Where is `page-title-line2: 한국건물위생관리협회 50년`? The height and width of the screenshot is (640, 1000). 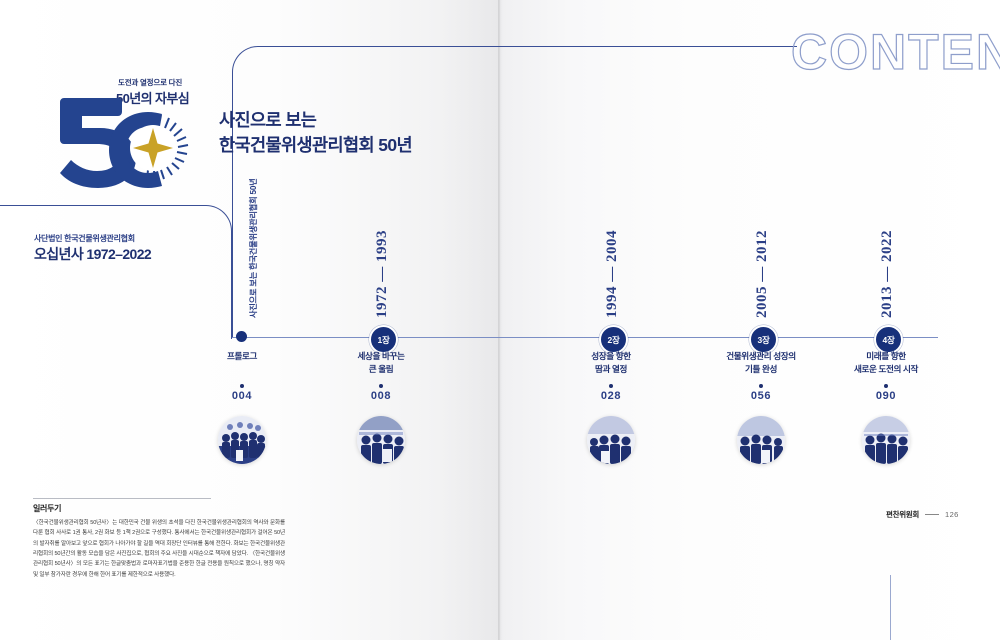
page-title-line2: 한국건물위생관리협회 50년 is located at coordinates (316, 145).